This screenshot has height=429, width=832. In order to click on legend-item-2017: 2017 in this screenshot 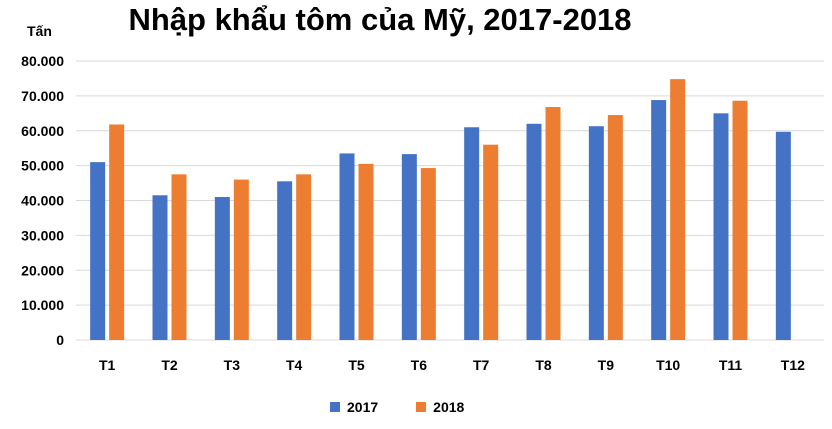, I will do `click(354, 407)`.